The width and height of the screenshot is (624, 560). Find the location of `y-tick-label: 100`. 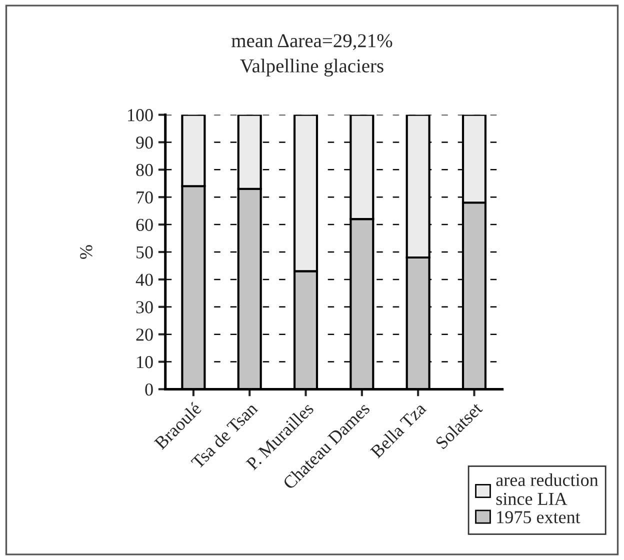

y-tick-label: 100 is located at coordinates (140, 115).